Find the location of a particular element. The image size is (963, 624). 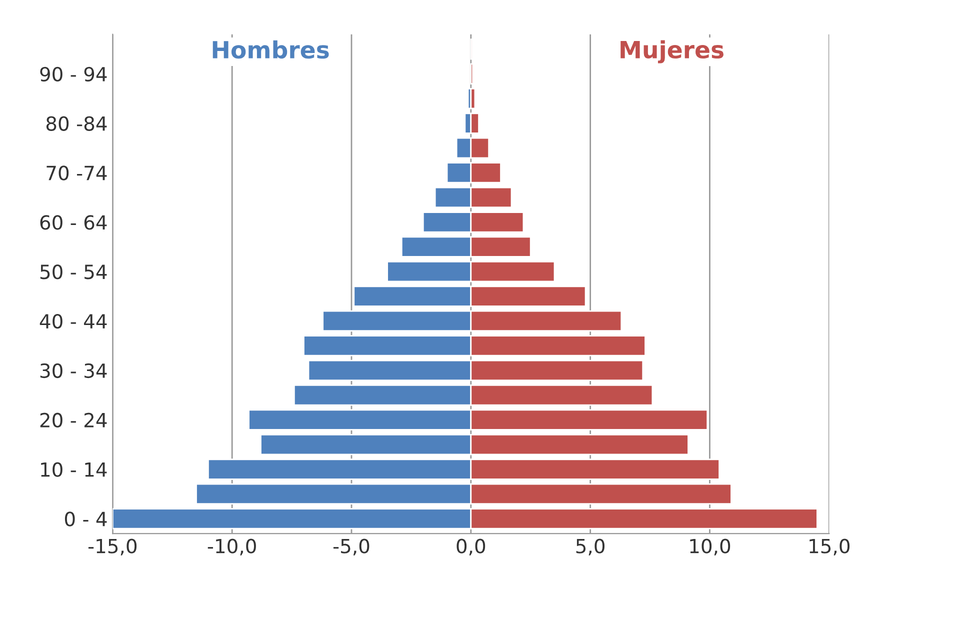

y-tick-label: 50 - 54 is located at coordinates (73, 272).